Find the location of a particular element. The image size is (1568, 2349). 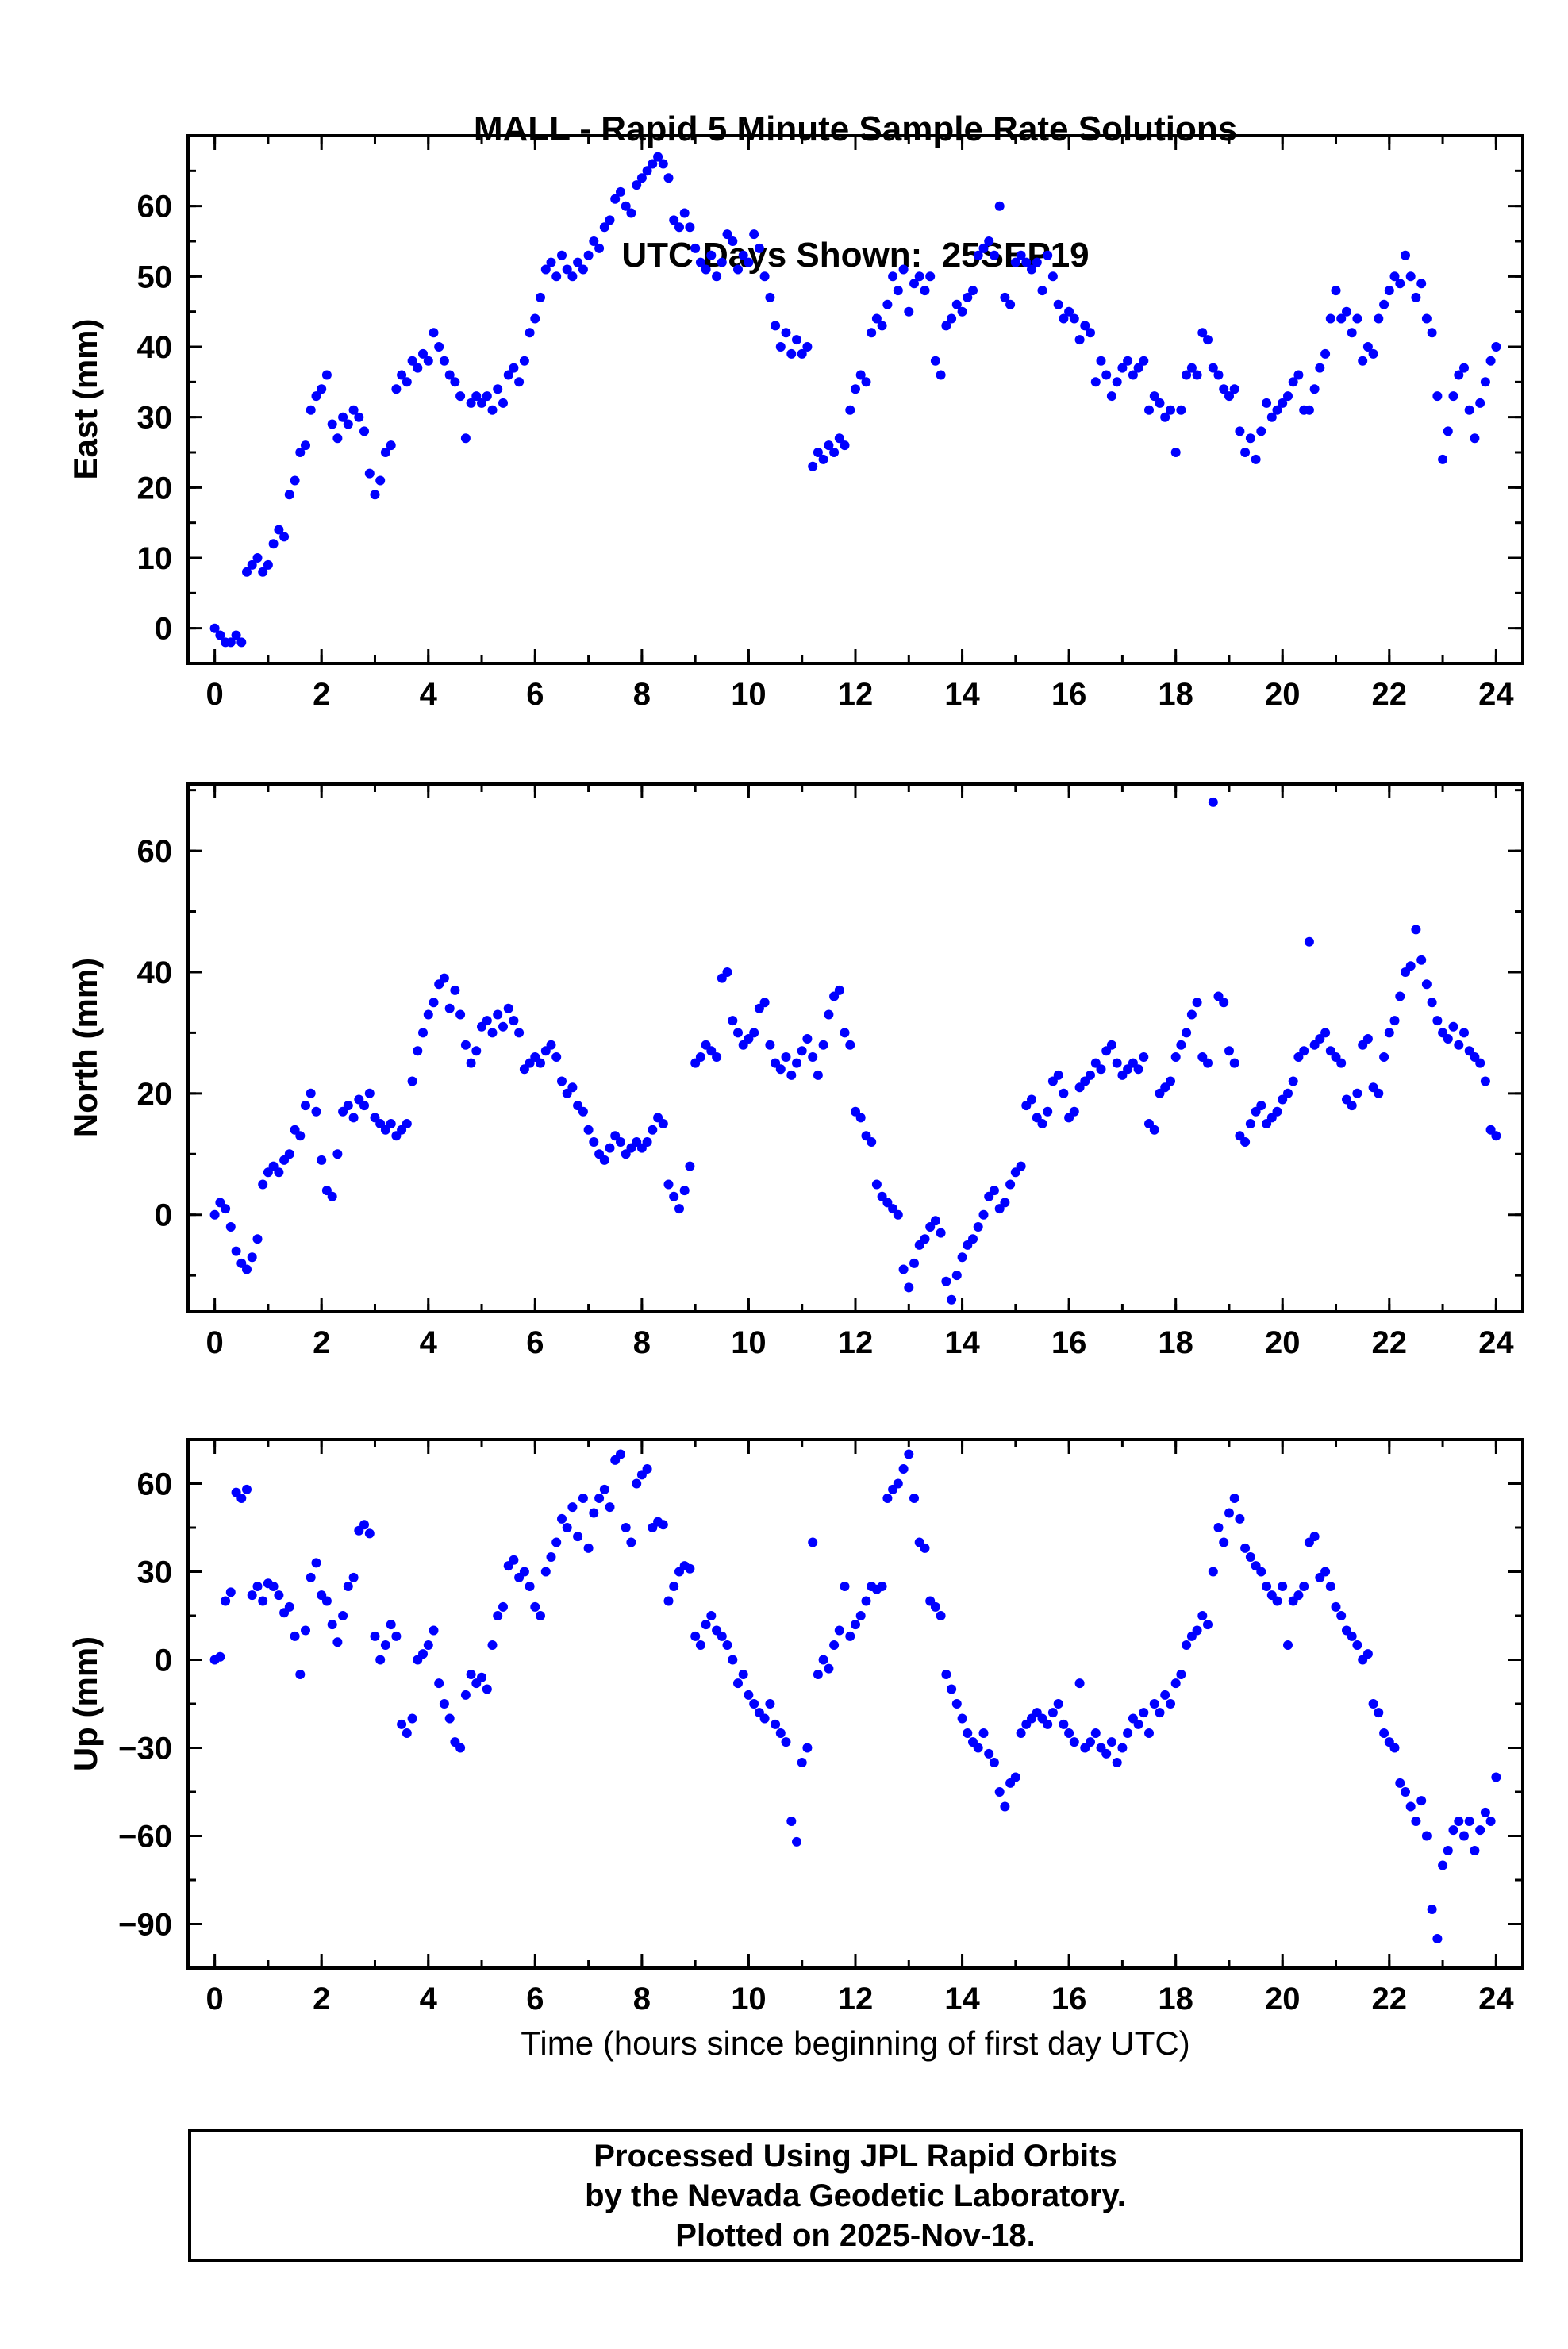

y-tick-label: −30 is located at coordinates (145, 1749).